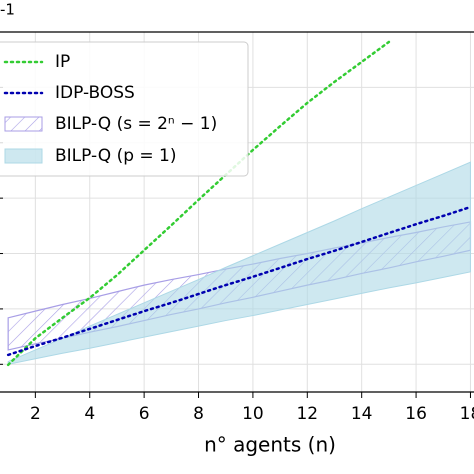 This screenshot has width=474, height=474. Describe the element at coordinates (62, 62) in the screenshot. I see `legend-label: IP` at that location.